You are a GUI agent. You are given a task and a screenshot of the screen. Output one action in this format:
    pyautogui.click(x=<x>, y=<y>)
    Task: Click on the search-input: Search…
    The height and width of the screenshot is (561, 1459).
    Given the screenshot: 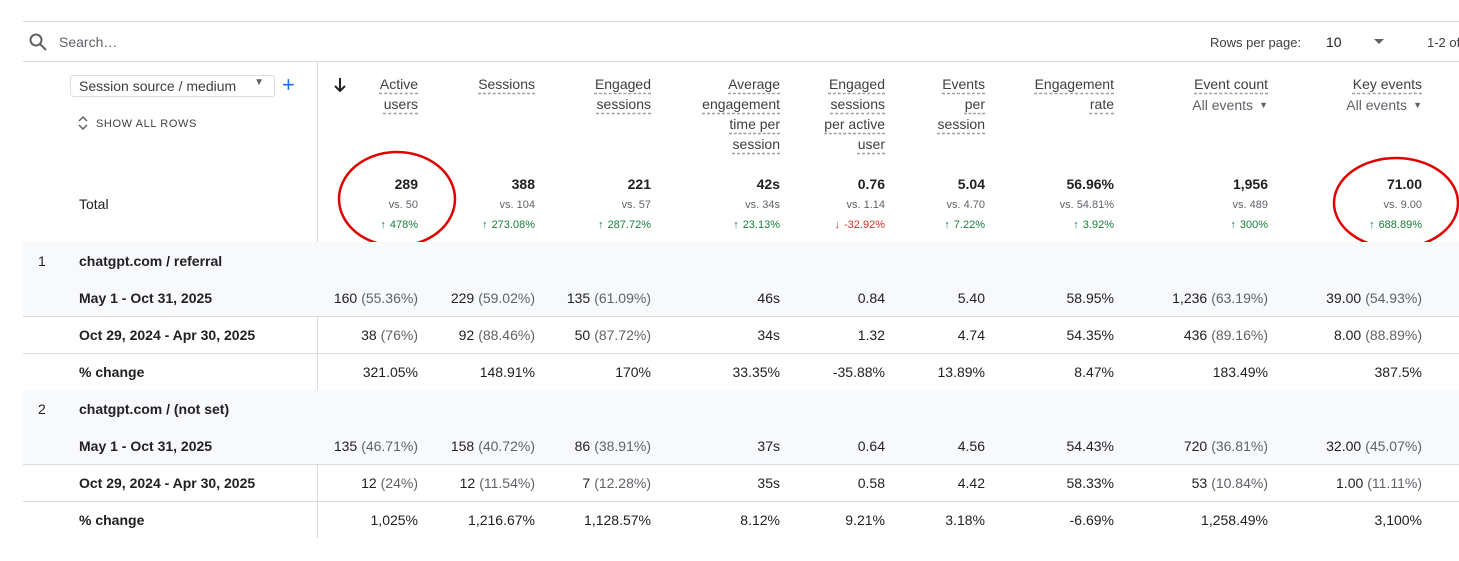 What is the action you would take?
    pyautogui.click(x=88, y=42)
    